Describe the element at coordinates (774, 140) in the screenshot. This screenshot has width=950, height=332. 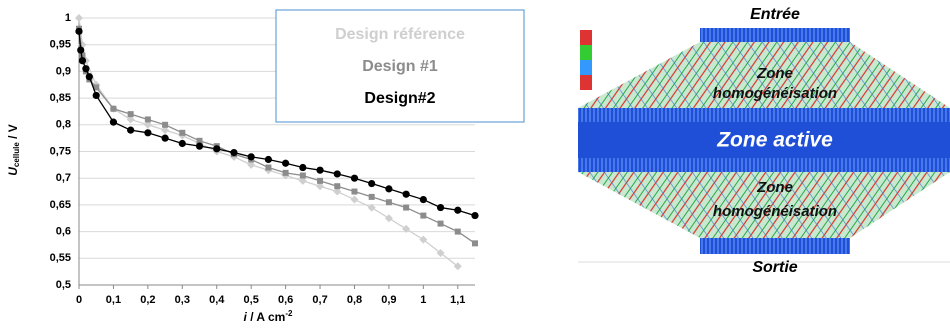
I see `active-label: Zone active` at that location.